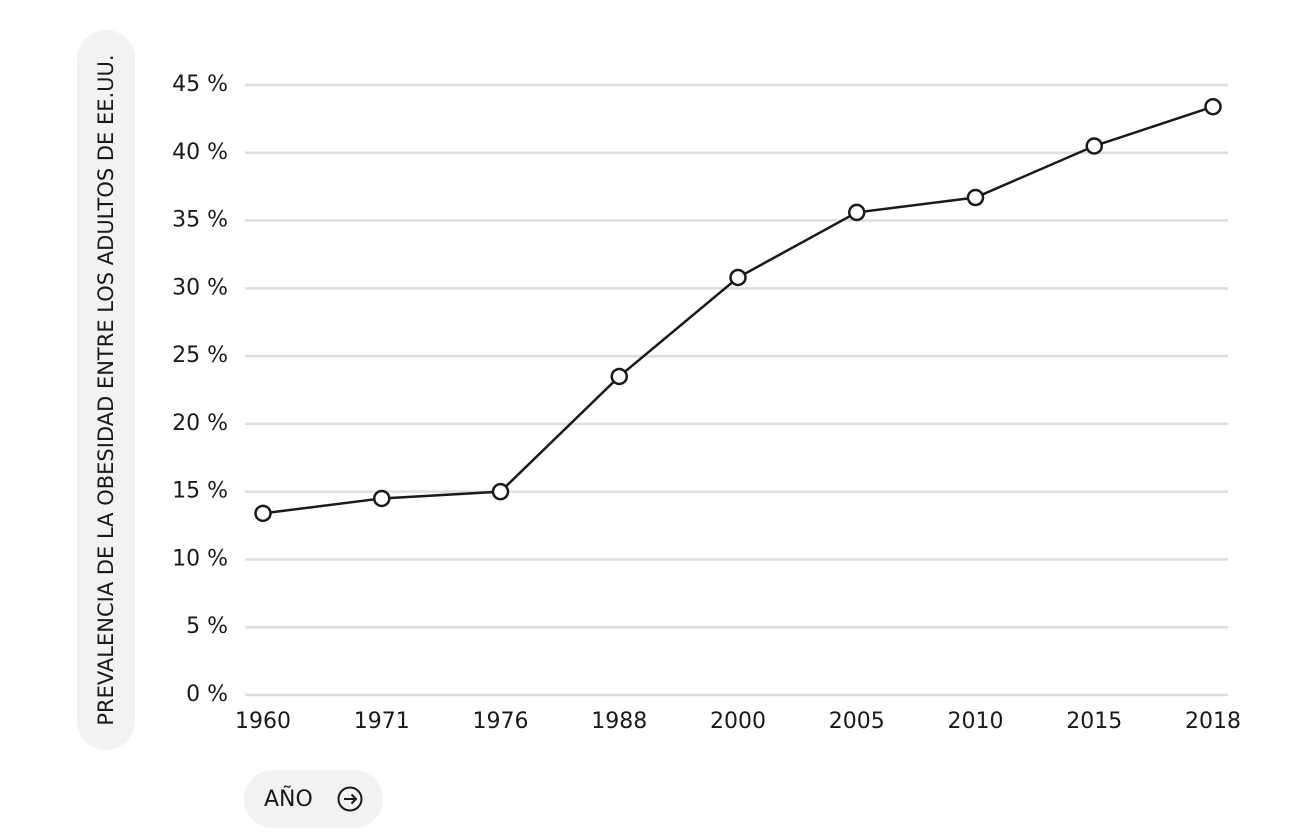  Describe the element at coordinates (501, 721) in the screenshot. I see `x-tick-label: 1976` at that location.